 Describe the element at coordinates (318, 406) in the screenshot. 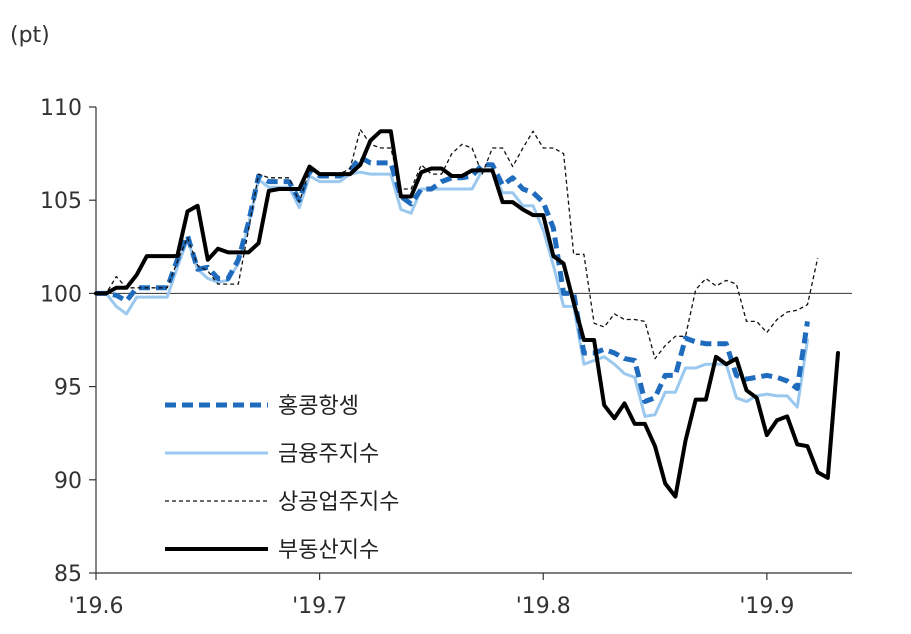

I see `legend-label-1: 홍콩항셍` at that location.